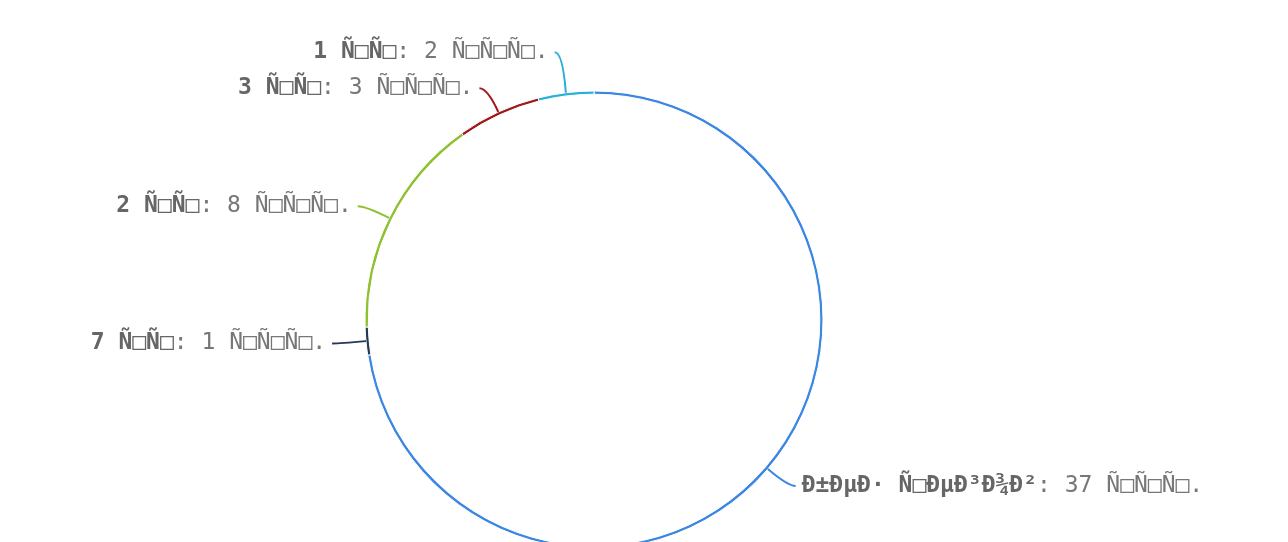 This screenshot has width=1288, height=542. Describe the element at coordinates (250, 341) in the screenshot. I see `data-label: : 1 Ñ□Ñ□Ñ□.` at that location.